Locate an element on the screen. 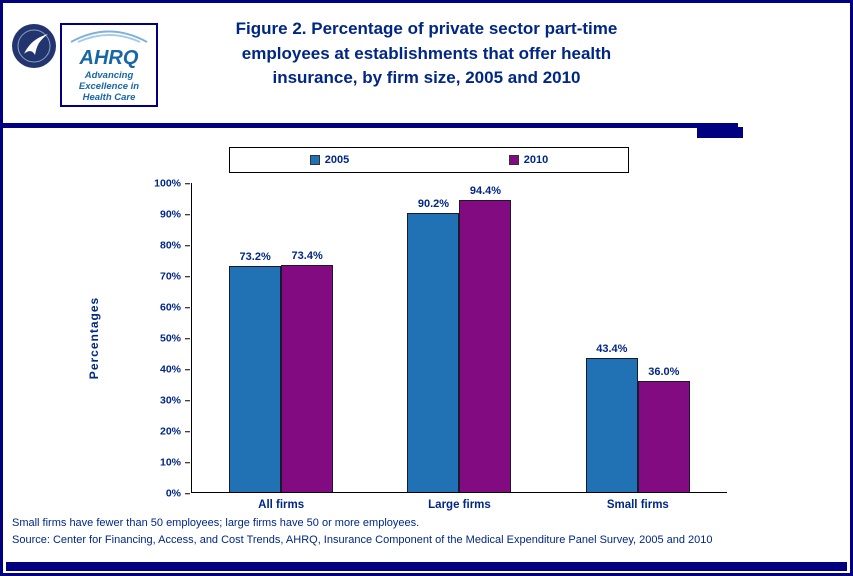 Image resolution: width=853 pixels, height=576 pixels. bar-column: 36.0% is located at coordinates (663, 337).